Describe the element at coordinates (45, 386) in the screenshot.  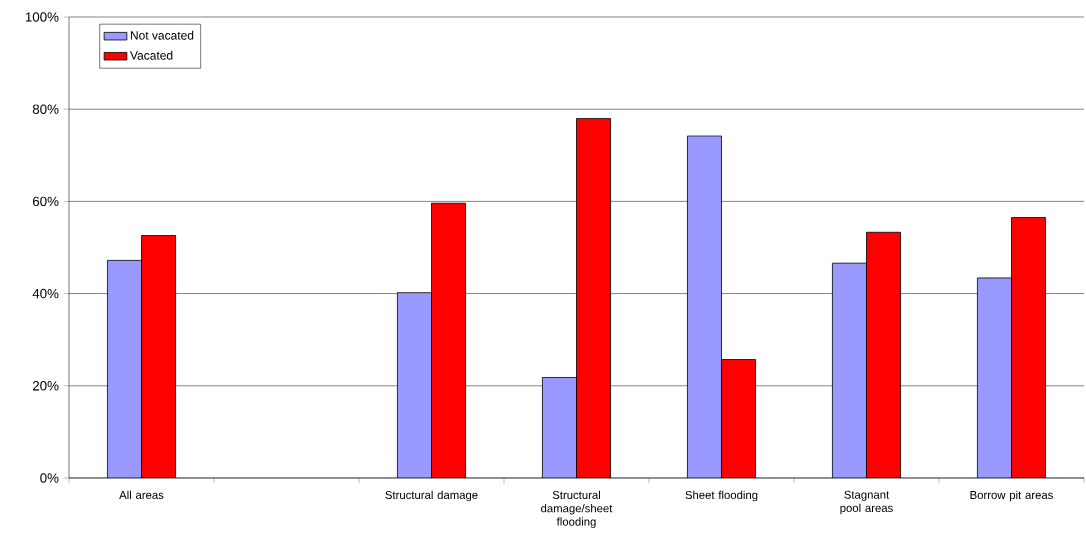
I see `y-tick-label: 20%` at that location.